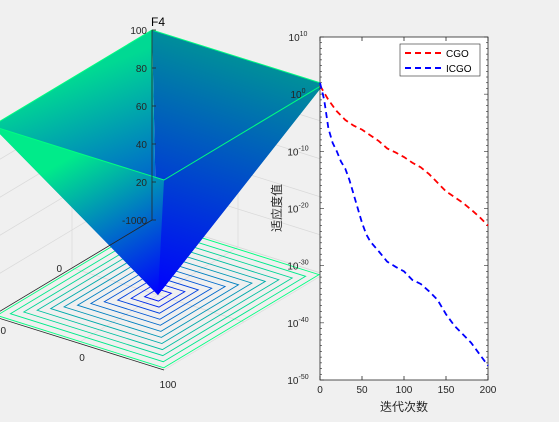 This screenshot has height=422, width=559. What do you see at coordinates (297, 151) in the screenshot?
I see `y-tick-label: 10-10` at bounding box center [297, 151].